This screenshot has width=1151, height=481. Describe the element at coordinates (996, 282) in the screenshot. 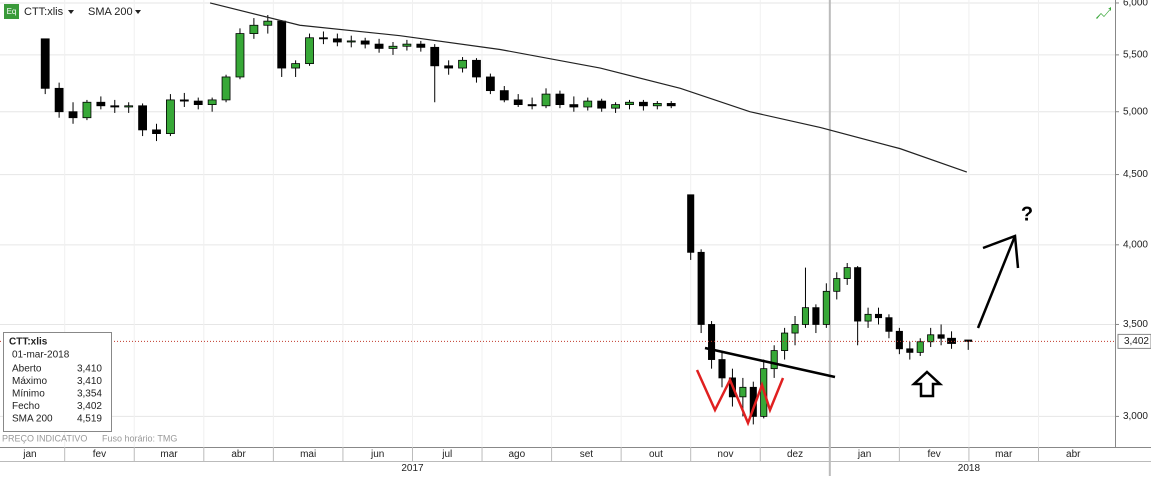

I see `annotation-arrow` at that location.